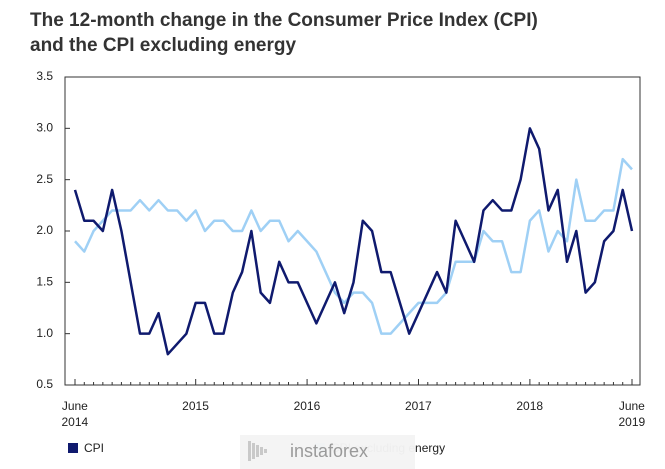 The height and width of the screenshot is (469, 665). I want to click on y-tick-label: 1.0, so click(44, 333).